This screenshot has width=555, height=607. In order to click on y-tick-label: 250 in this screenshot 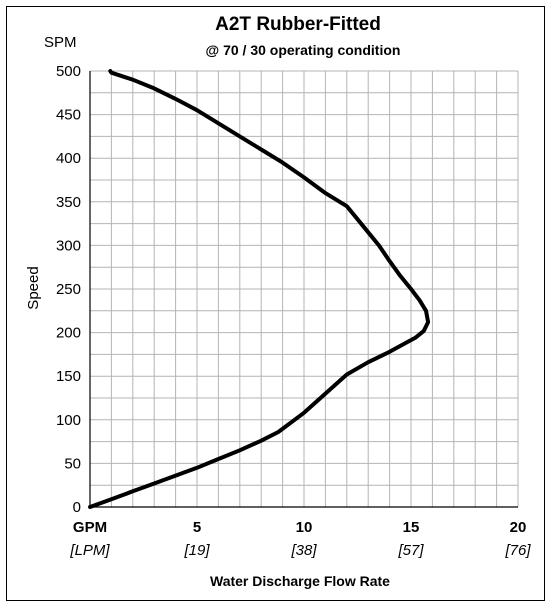, I will do `click(68, 289)`.